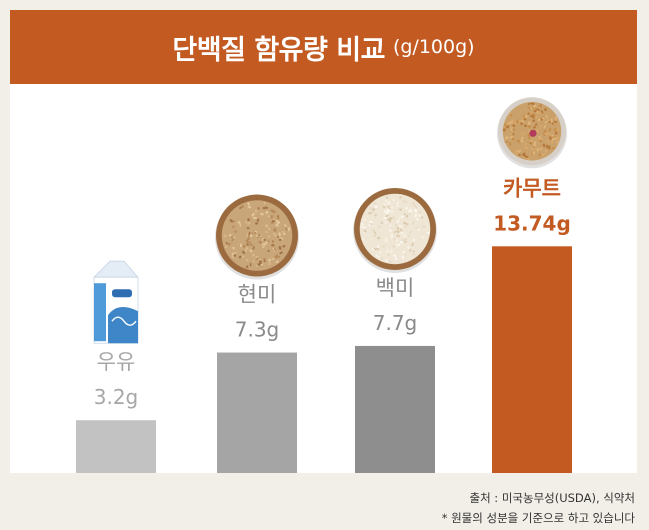 The image size is (649, 530). I want to click on title-banner: 단백질 함유량 비교 (g/100g), so click(323, 47).